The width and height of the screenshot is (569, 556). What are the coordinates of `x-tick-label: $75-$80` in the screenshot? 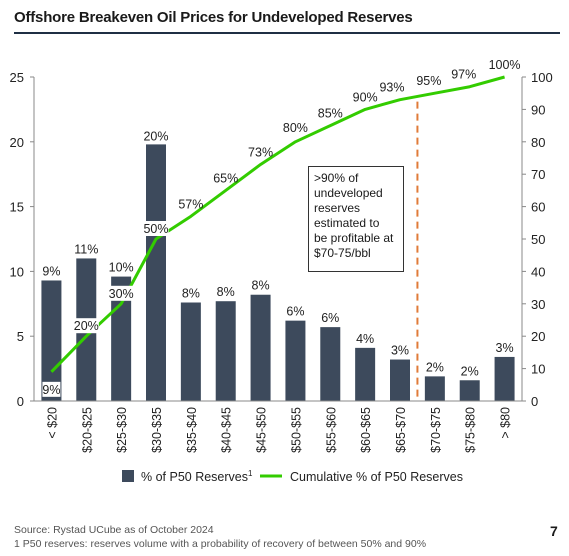 It's located at (471, 430).